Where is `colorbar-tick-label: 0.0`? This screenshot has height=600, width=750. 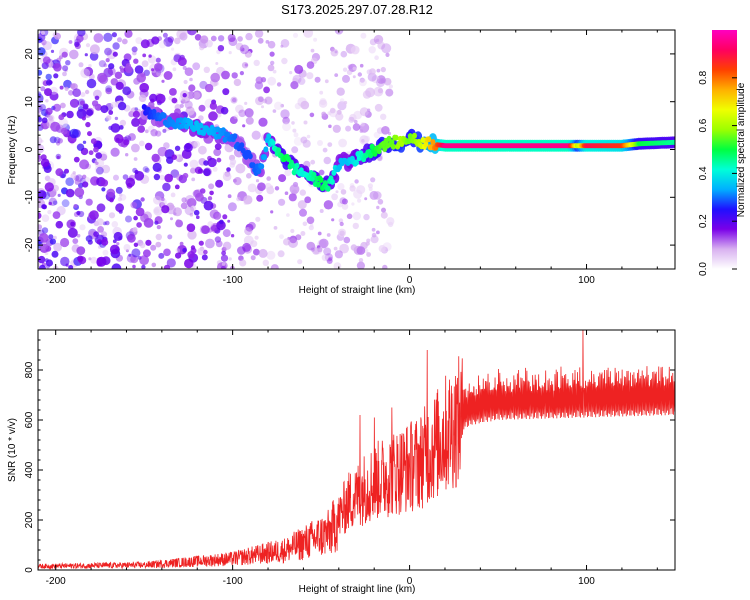 colorbar-tick-label: 0.0 is located at coordinates (703, 269).